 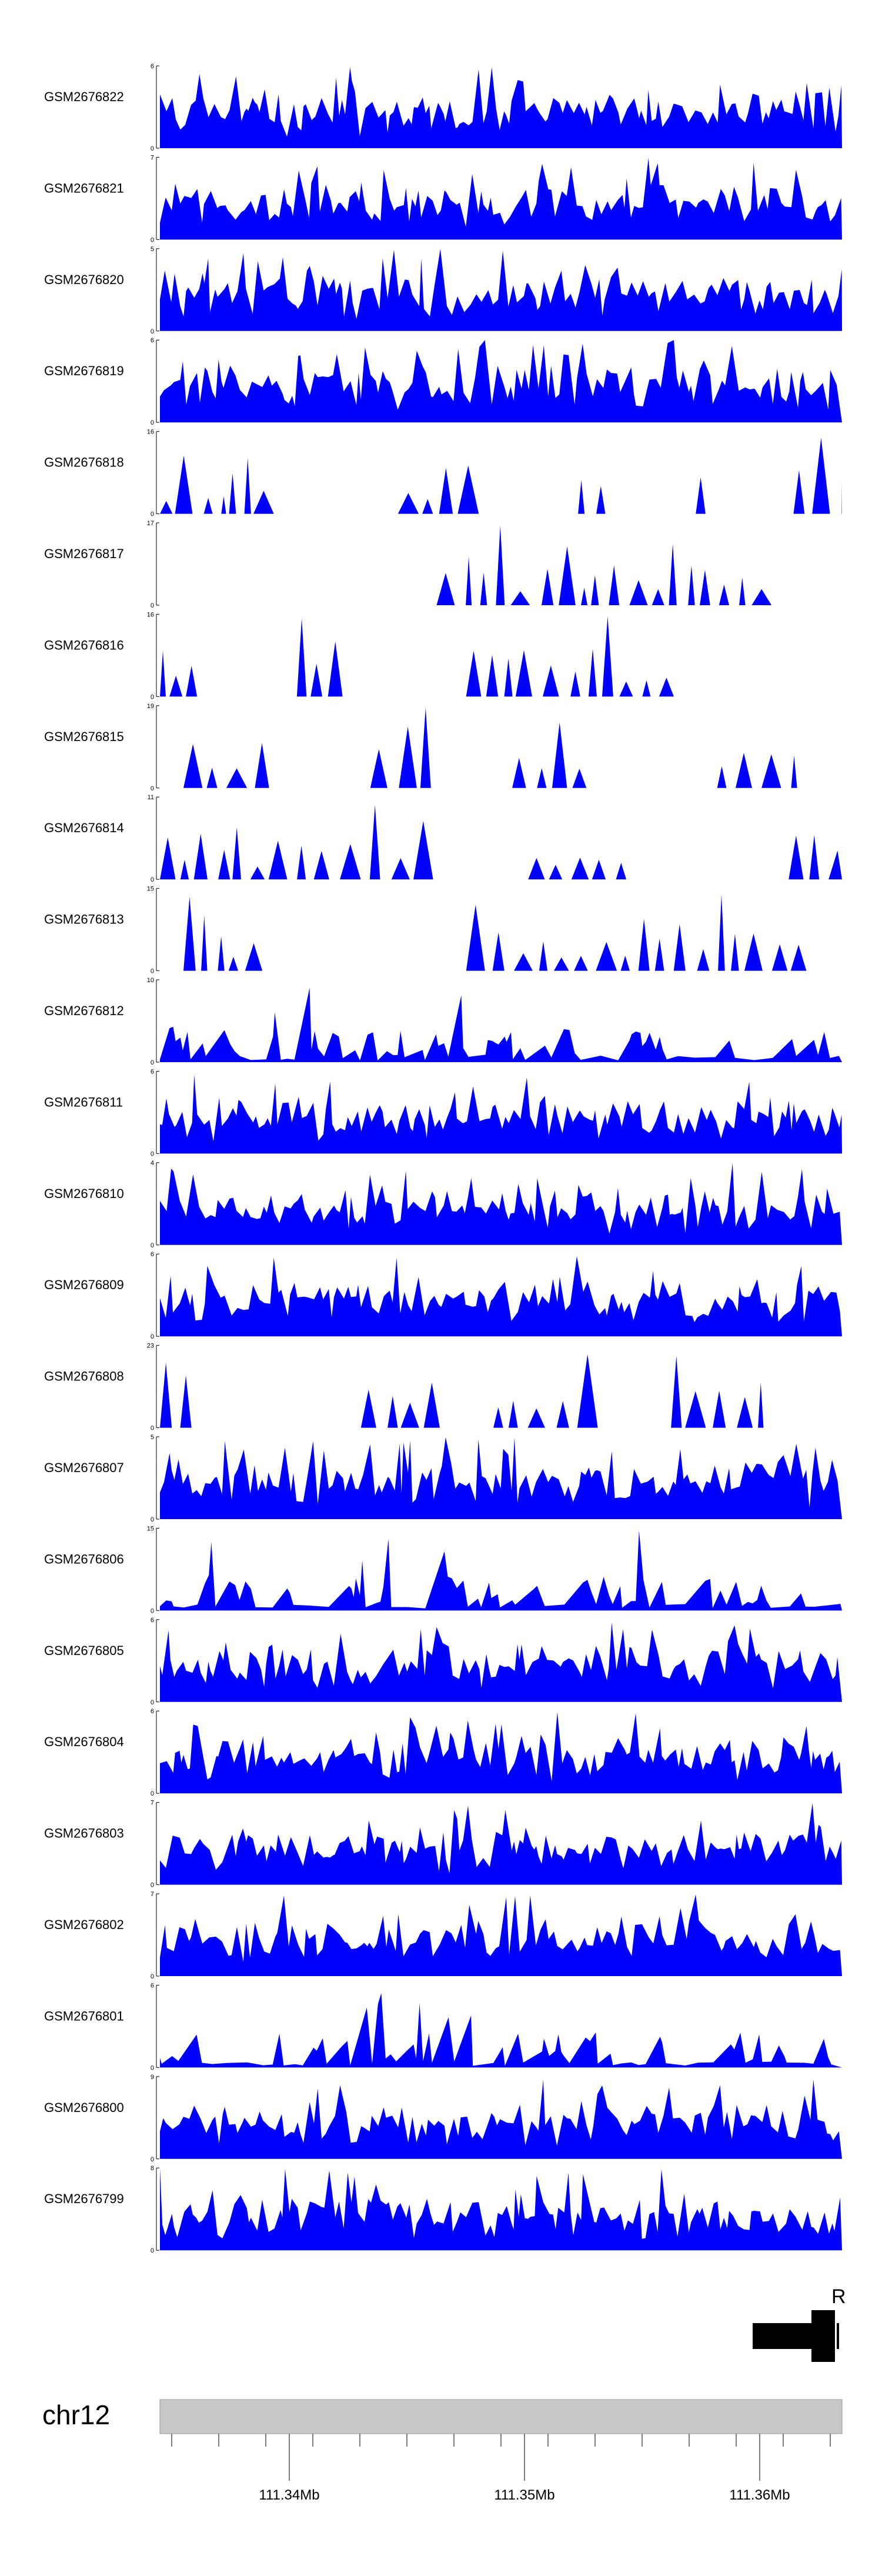 I want to click on coverage-track: GSM2676807 5 0, so click(x=443, y=1478).